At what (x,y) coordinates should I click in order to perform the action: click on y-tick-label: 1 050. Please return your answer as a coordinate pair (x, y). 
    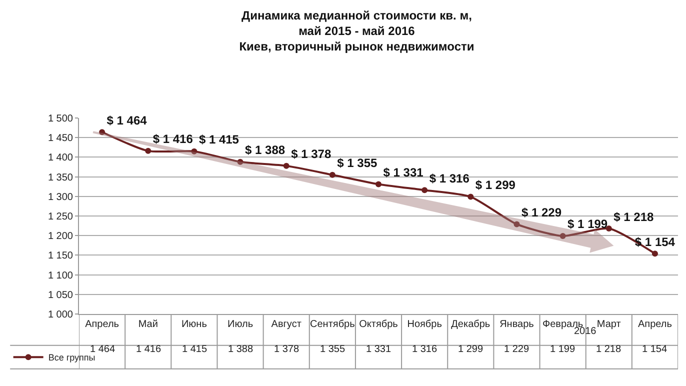
    Looking at the image, I should click on (61, 295).